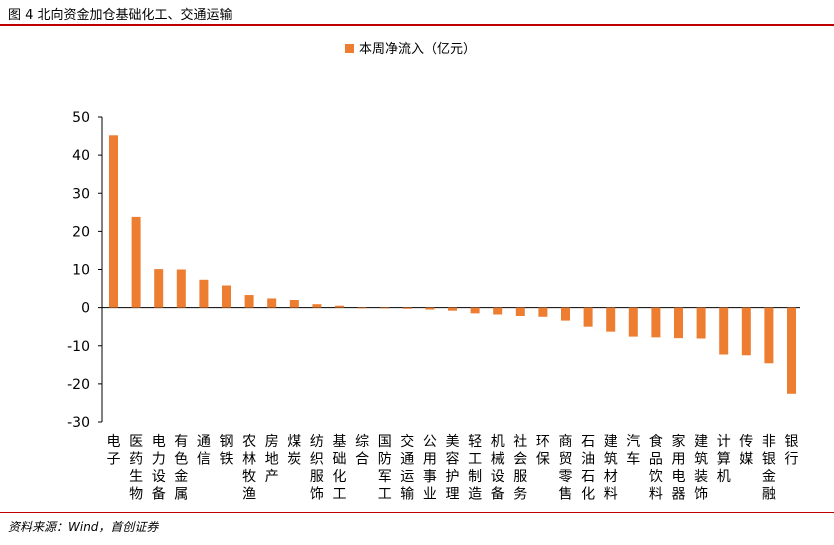  I want to click on x-tick-label: 家用电器, so click(679, 468).